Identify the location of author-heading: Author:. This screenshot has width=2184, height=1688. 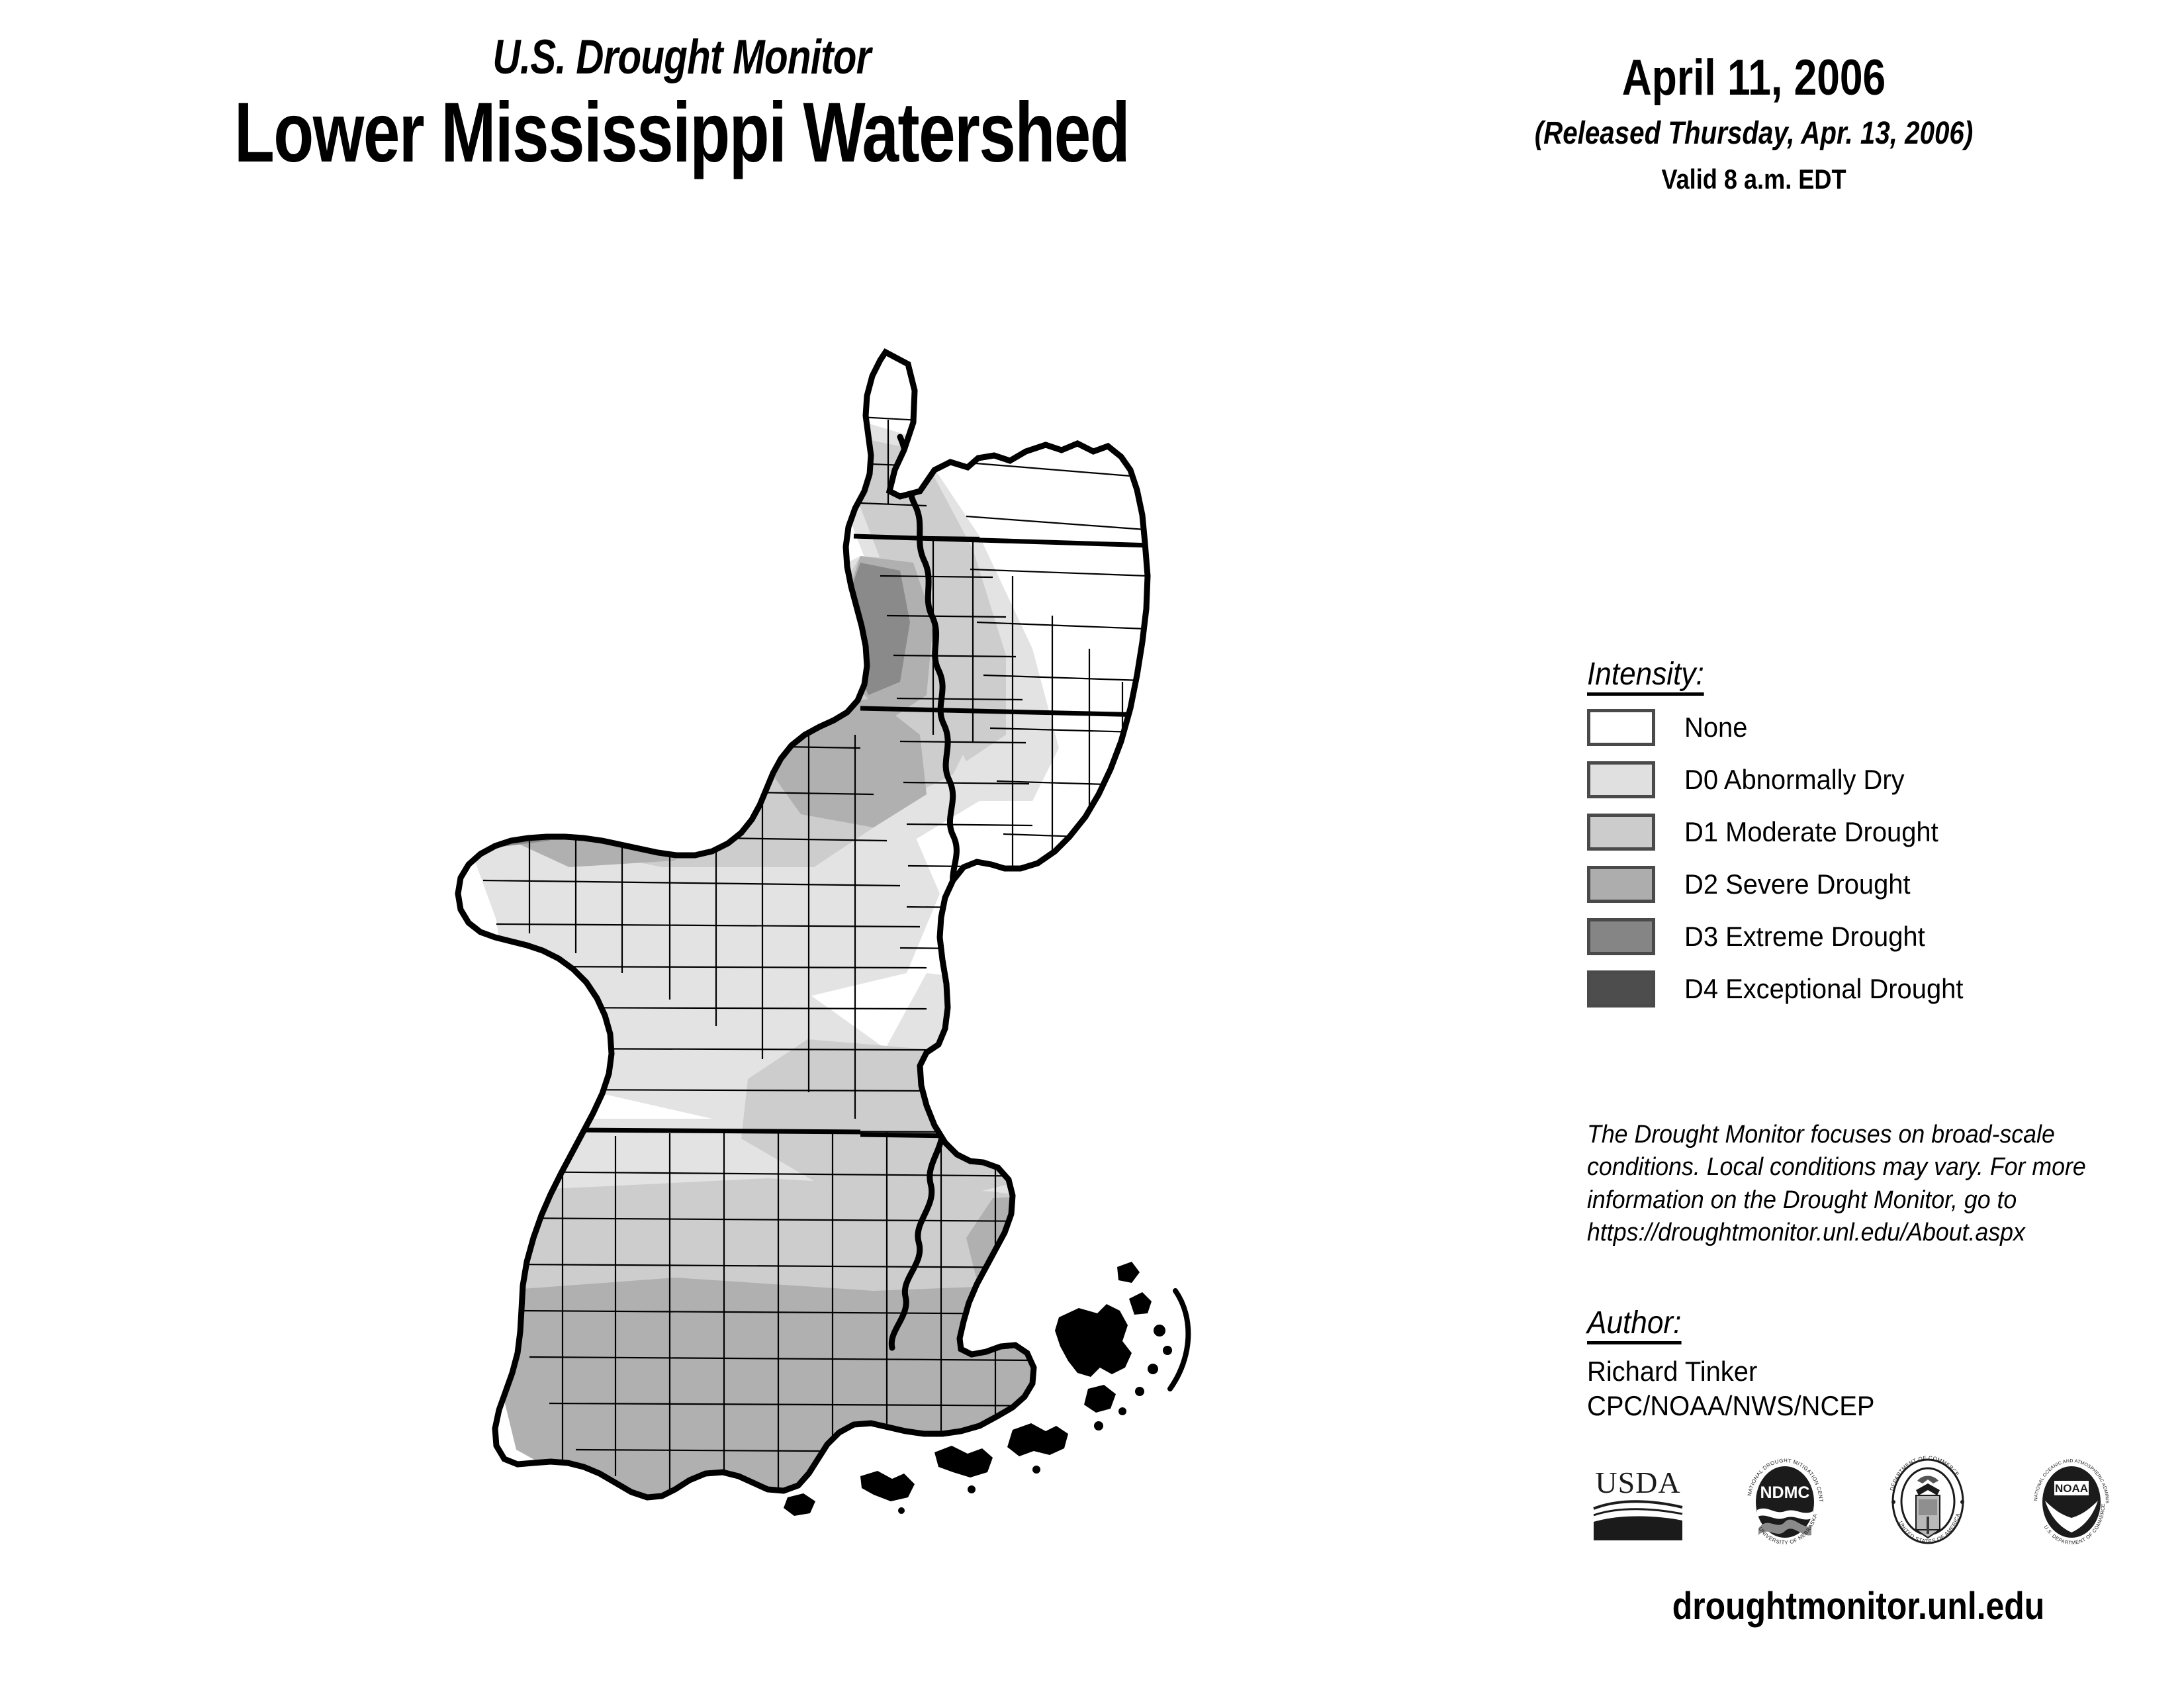
(1635, 1325).